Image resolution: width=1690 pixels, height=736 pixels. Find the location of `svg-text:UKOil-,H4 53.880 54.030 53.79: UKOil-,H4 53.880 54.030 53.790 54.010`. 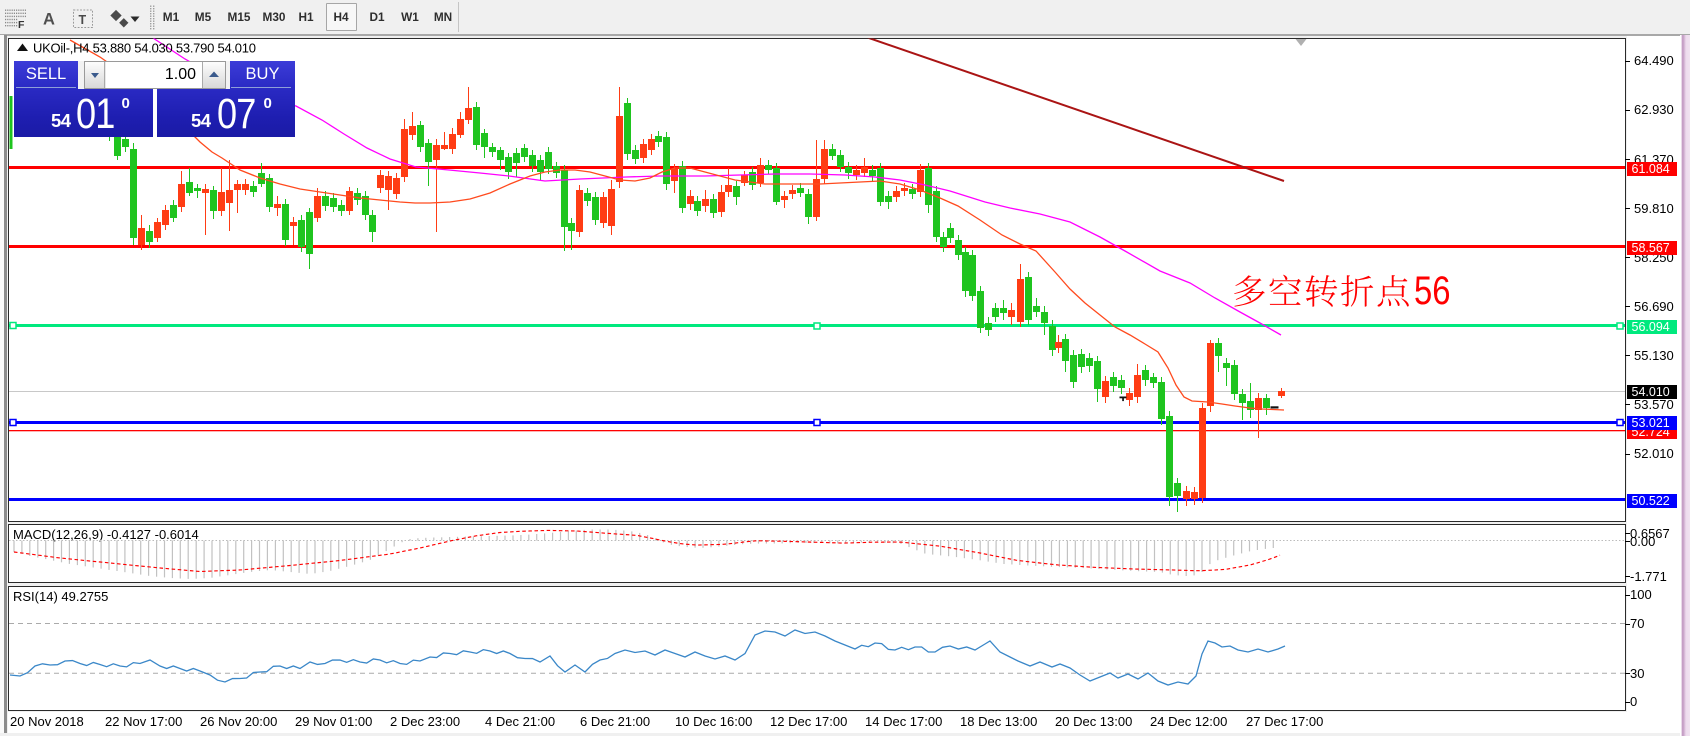

svg-text:UKOil-,H4 53.880 54.030 53.79: UKOil-,H4 53.880 54.030 53.790 54.010 is located at coordinates (144, 48).